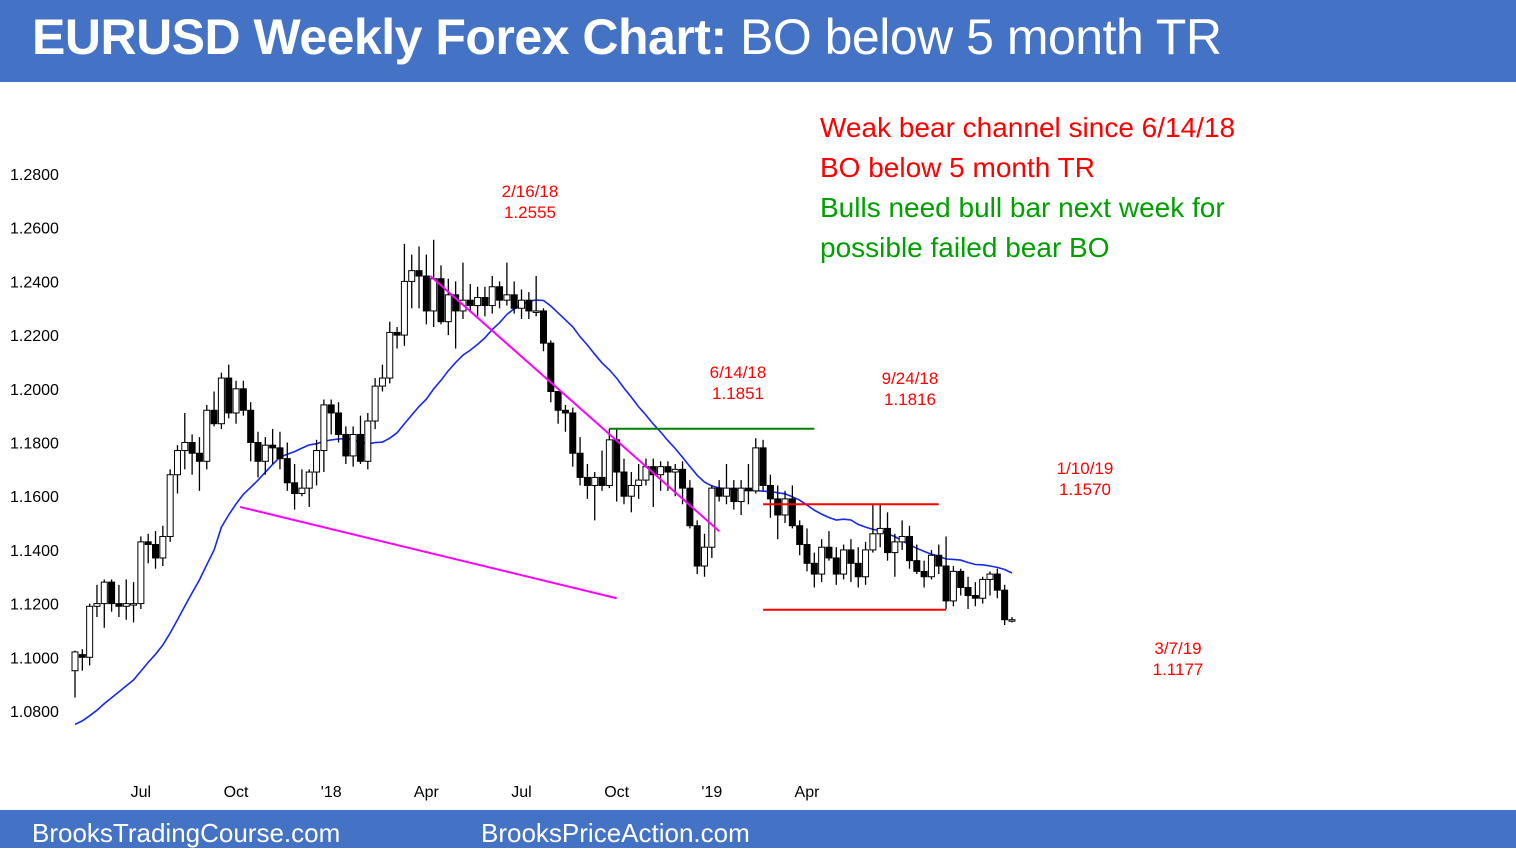 Image resolution: width=1516 pixels, height=849 pixels. What do you see at coordinates (1178, 669) in the screenshot?
I see `annotation-label: 1.1177` at bounding box center [1178, 669].